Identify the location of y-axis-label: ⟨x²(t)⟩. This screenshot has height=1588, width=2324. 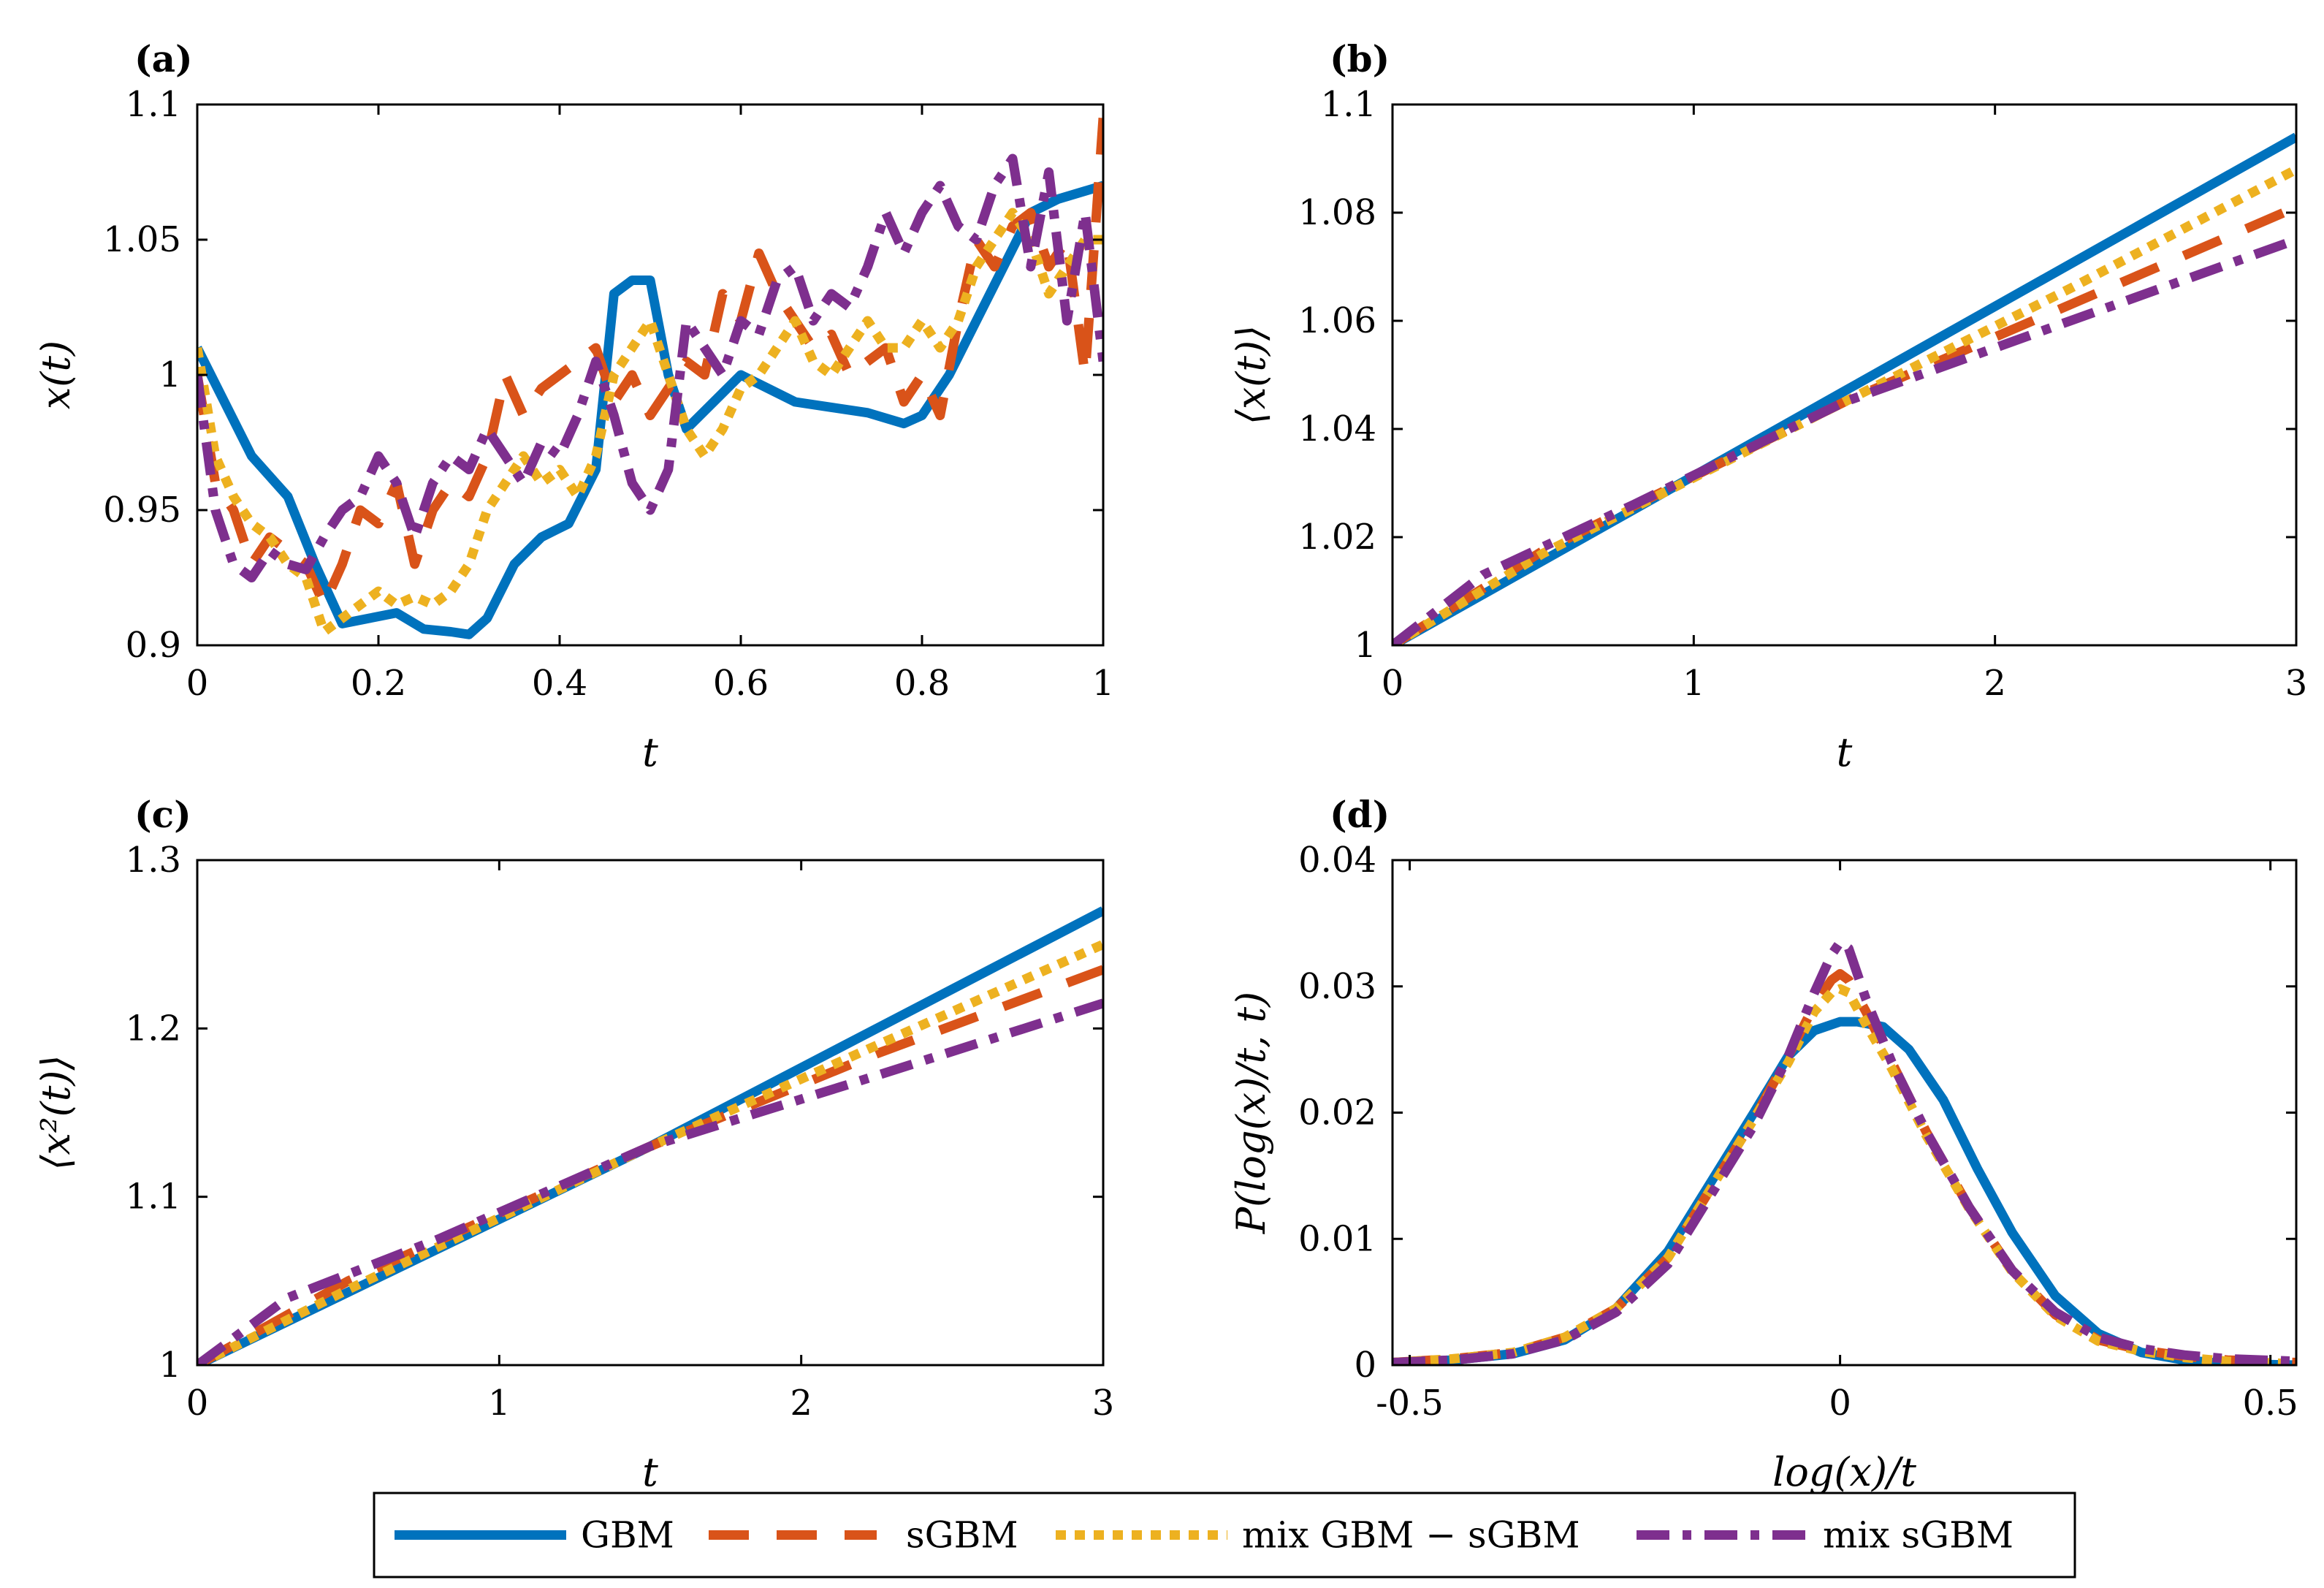
(56, 1112).